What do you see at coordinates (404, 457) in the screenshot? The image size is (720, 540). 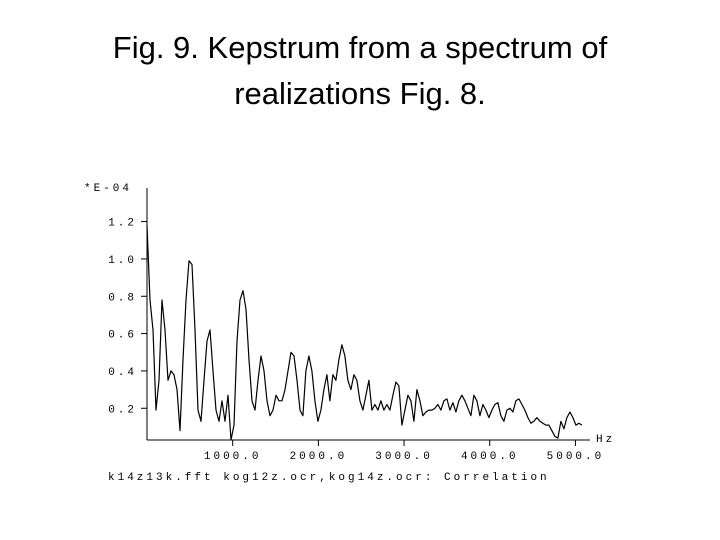 I see `x-tick-label: 3000.0` at bounding box center [404, 457].